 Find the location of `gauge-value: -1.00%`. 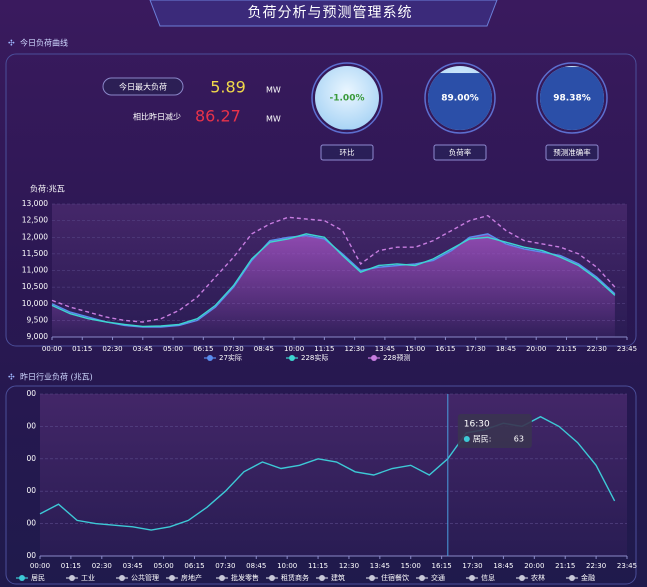

gauge-value: -1.00% is located at coordinates (347, 99).